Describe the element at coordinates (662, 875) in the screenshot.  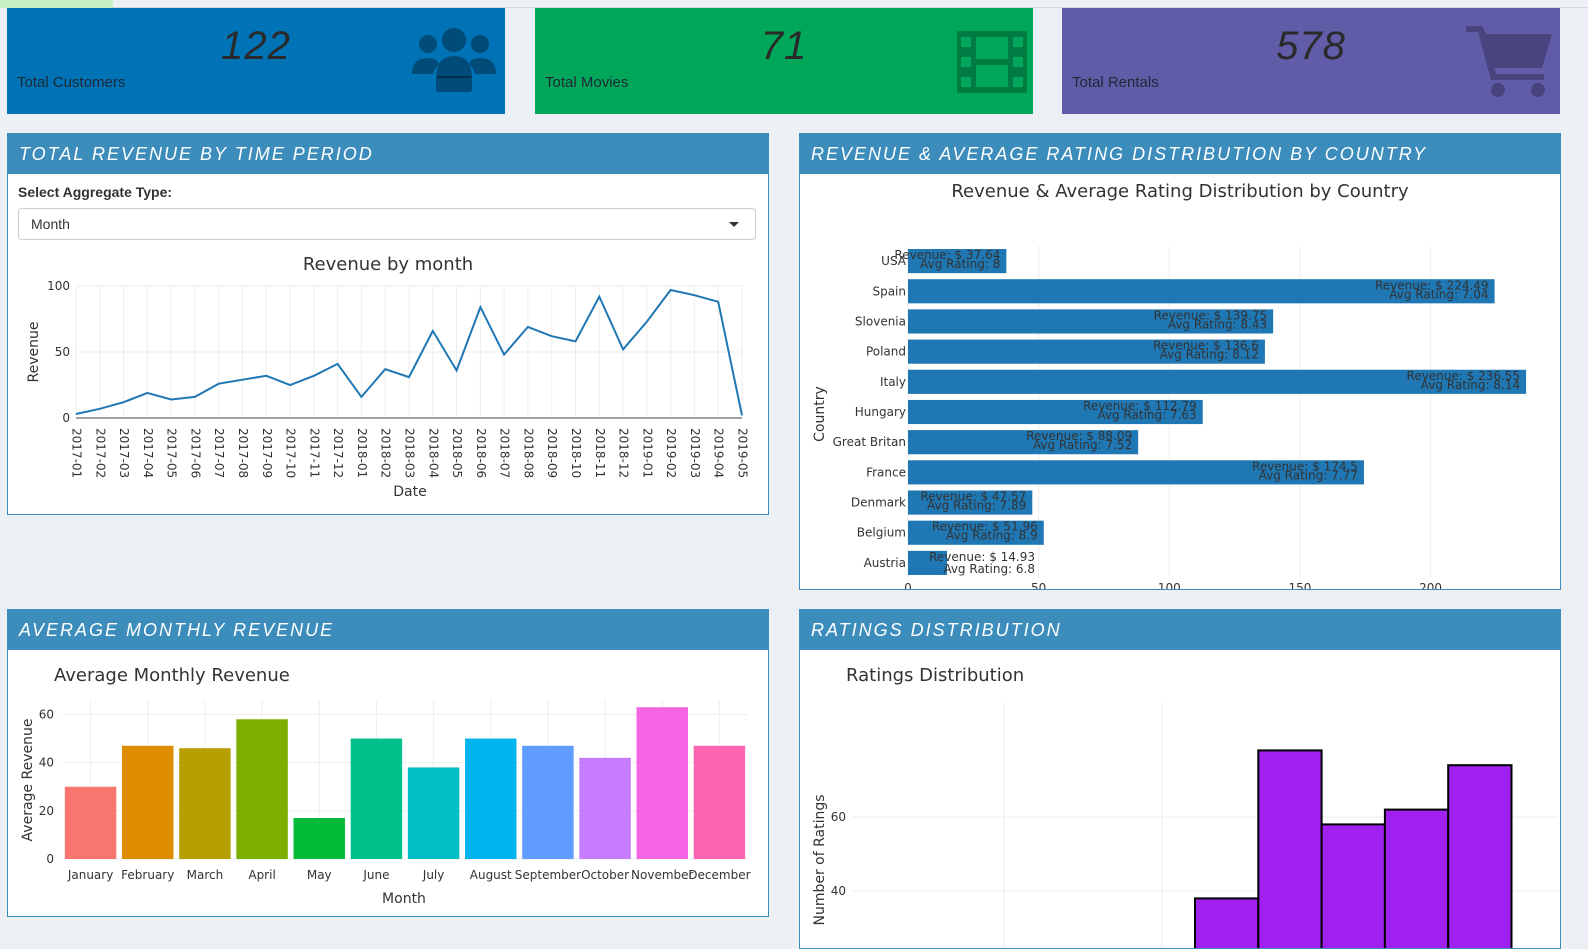
I see `x-tick-label: November` at that location.